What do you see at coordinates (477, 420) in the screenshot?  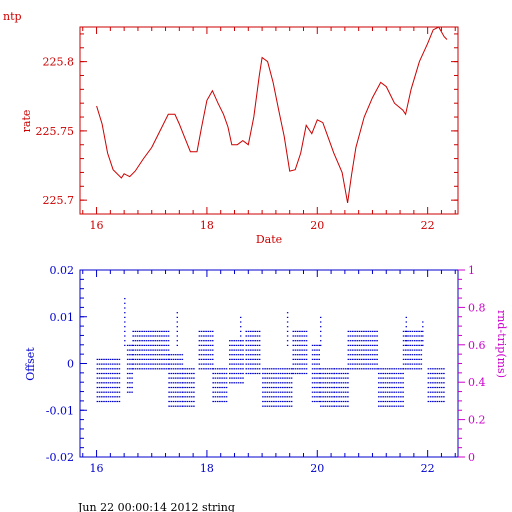 I see `y2-tick-label: 0.2` at bounding box center [477, 420].